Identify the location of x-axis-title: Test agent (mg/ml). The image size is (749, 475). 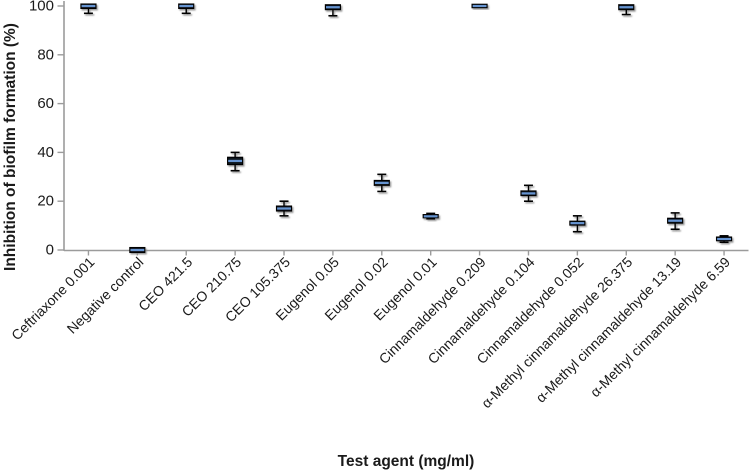
(406, 461).